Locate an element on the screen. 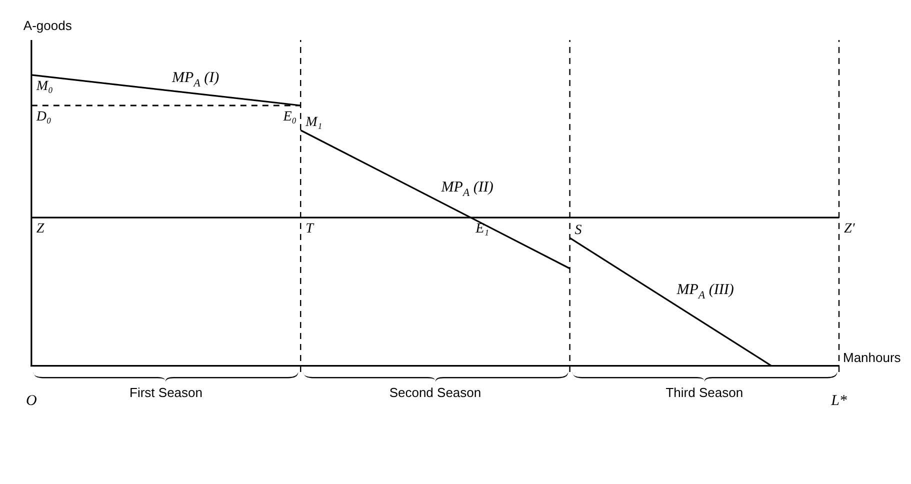 The height and width of the screenshot is (484, 911). annotation: Z′ is located at coordinates (850, 229).